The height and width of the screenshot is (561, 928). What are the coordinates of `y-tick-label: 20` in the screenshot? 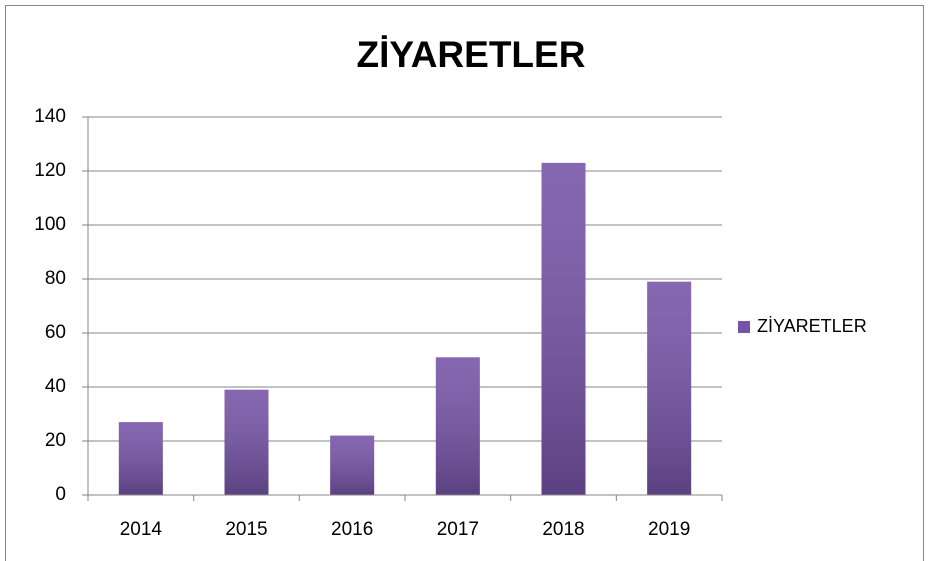 It's located at (55, 440).